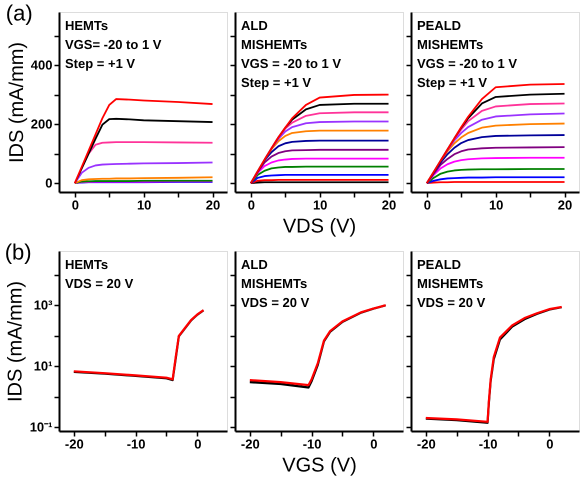 The height and width of the screenshot is (479, 584). What do you see at coordinates (319, 227) in the screenshot?
I see `x-axis-title: VDS (V)` at bounding box center [319, 227].